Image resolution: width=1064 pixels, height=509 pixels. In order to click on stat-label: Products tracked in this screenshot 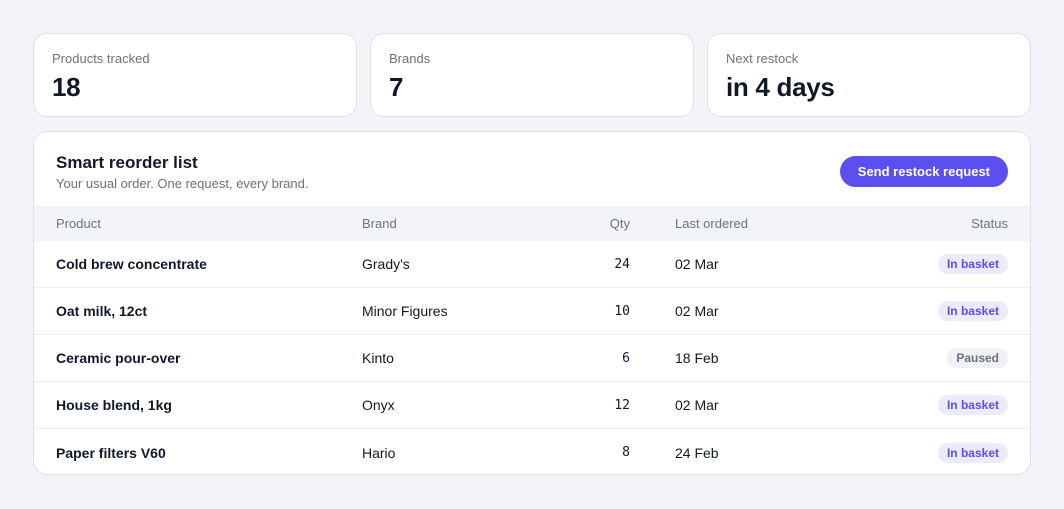, I will do `click(101, 58)`.